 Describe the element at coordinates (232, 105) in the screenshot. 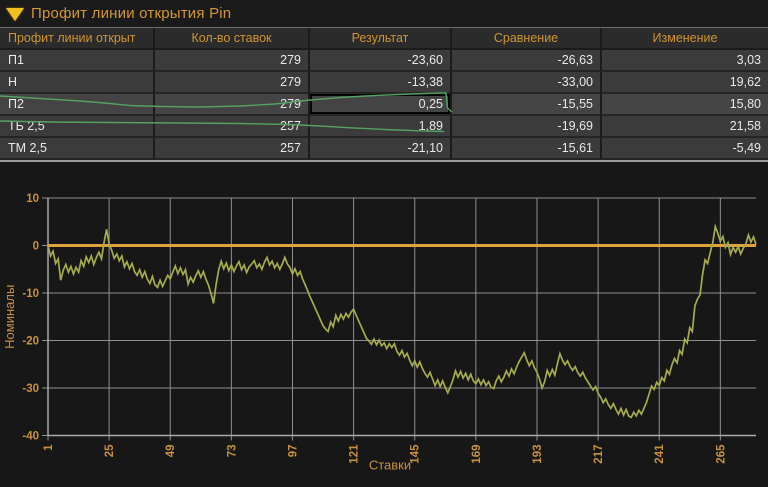

I see `cell-П2-bets: 279` at that location.